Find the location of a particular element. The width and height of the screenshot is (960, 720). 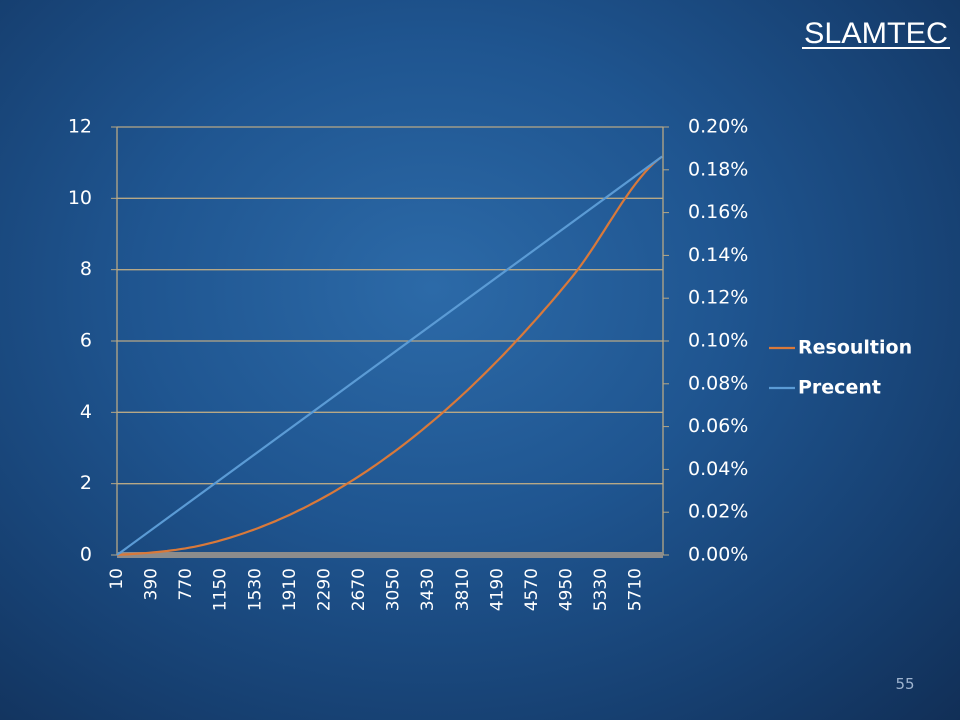

x-tick-label: 2290 is located at coordinates (324, 589).